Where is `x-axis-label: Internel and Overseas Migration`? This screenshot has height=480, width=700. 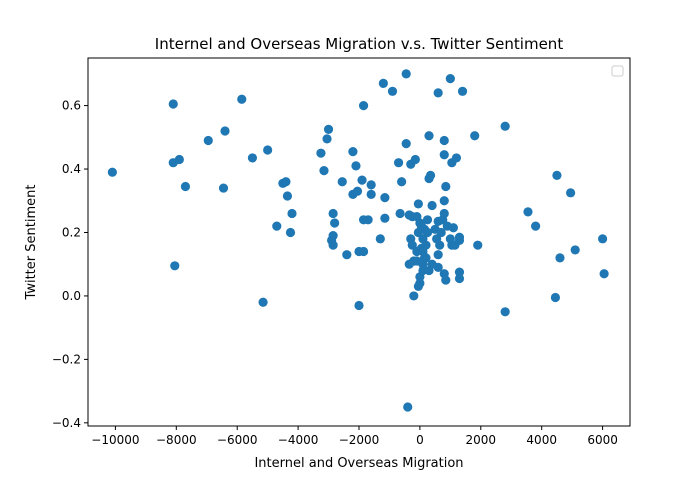 x-axis-label: Internel and Overseas Migration is located at coordinates (358, 463).